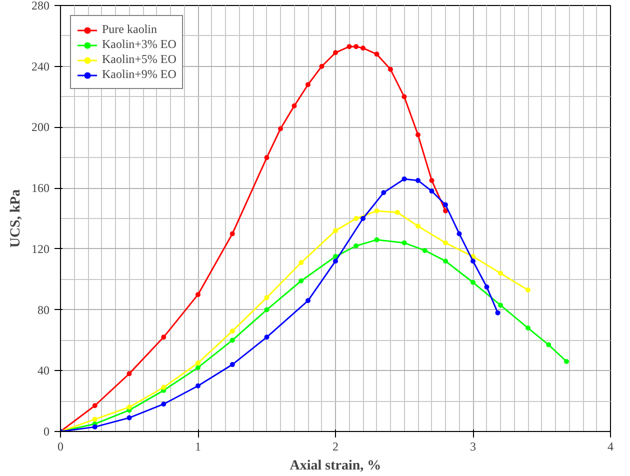 The width and height of the screenshot is (630, 476). I want to click on legend-label: Kaolin+5% EO, so click(139, 59).